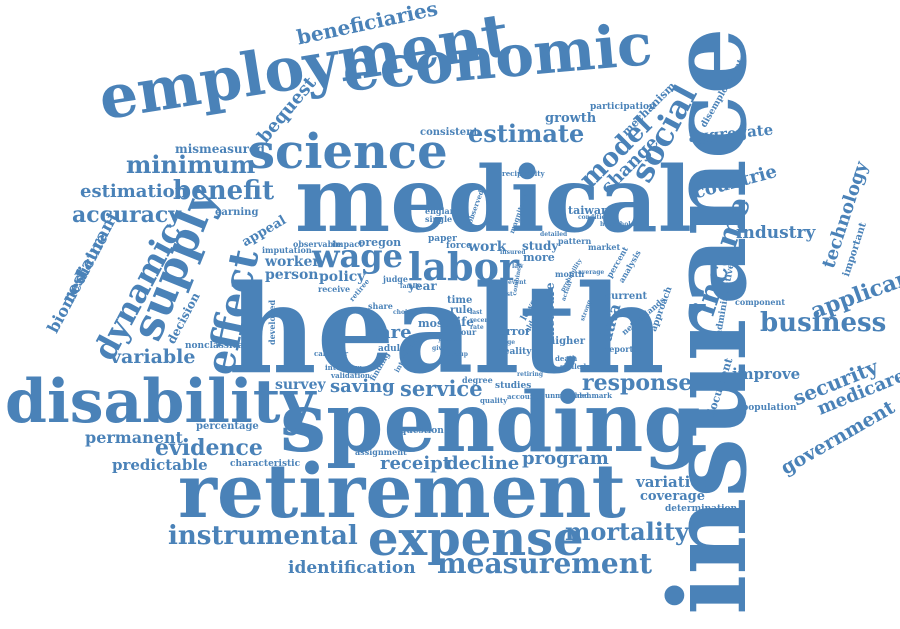 The width and height of the screenshot is (900, 629). What do you see at coordinates (493, 400) in the screenshot?
I see `word-quality: quality` at bounding box center [493, 400].